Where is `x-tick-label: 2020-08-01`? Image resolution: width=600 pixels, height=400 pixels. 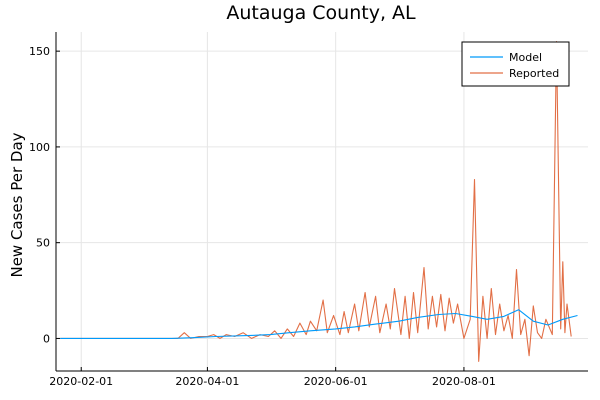
x-tick-label: 2020-08-01 is located at coordinates (464, 381).